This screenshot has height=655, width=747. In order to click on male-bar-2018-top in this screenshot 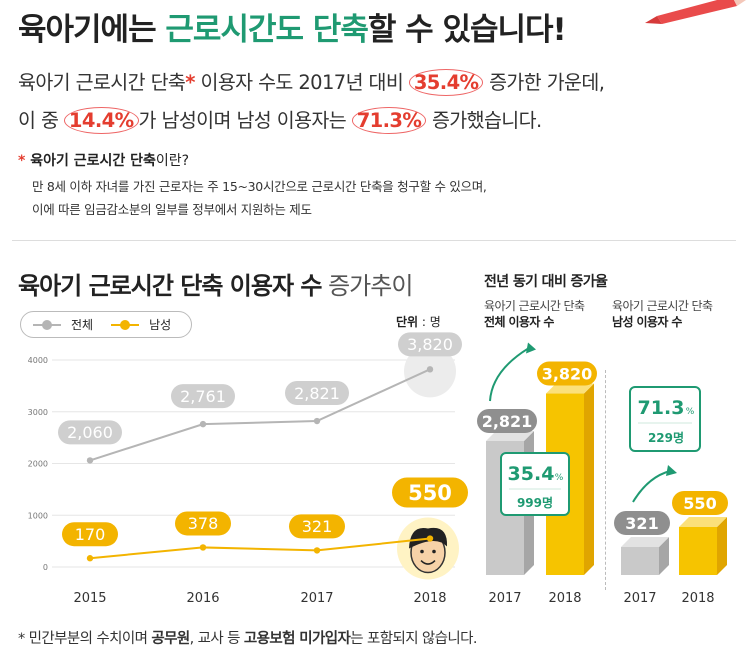, I will do `click(703, 522)`.